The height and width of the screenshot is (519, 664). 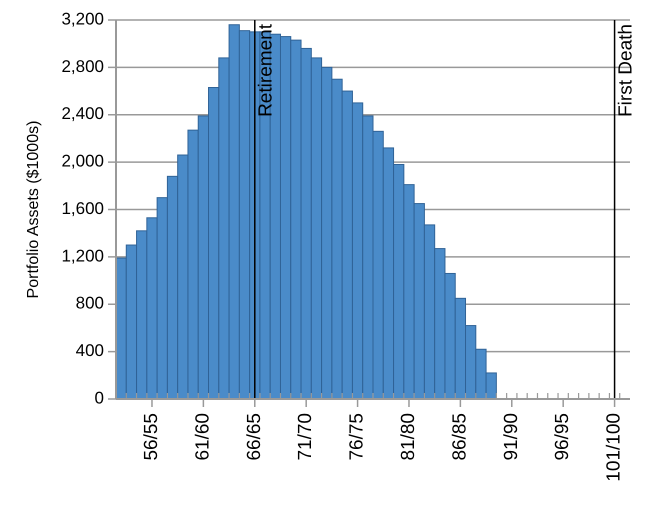 What do you see at coordinates (408, 437) in the screenshot?
I see `x-tick-label: 81/80` at bounding box center [408, 437].